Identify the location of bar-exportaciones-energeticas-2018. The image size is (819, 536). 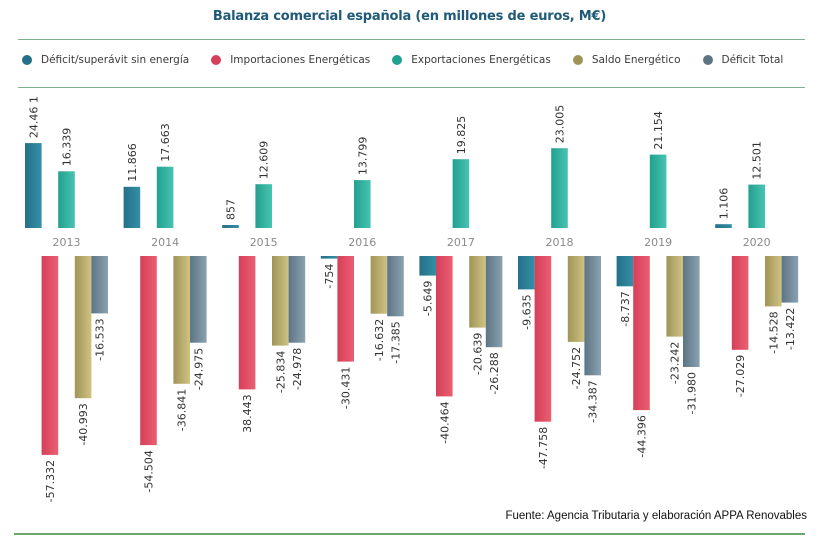
(559, 188).